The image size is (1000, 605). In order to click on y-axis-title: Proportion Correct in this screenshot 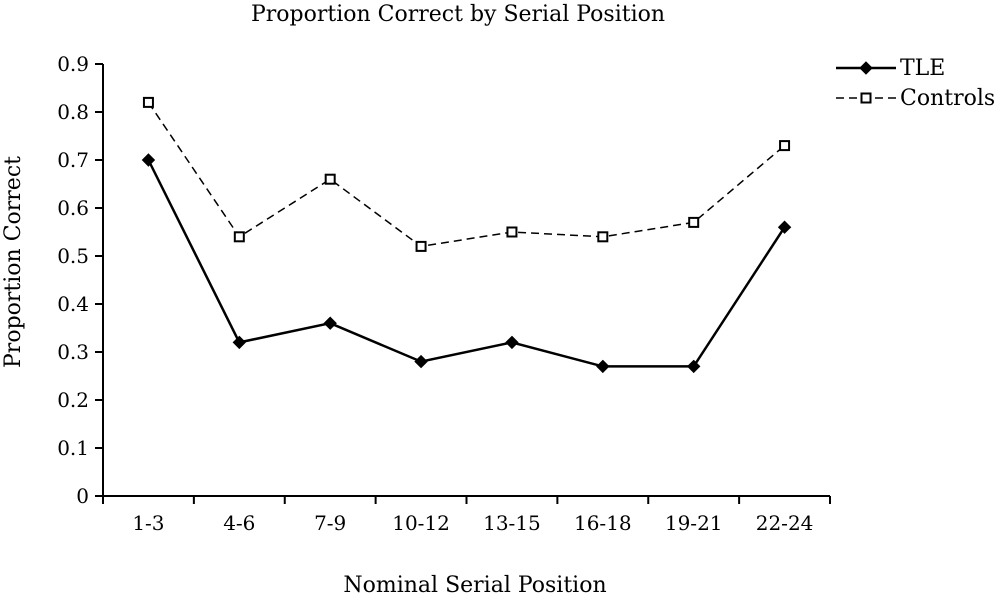, I will do `click(13, 262)`.